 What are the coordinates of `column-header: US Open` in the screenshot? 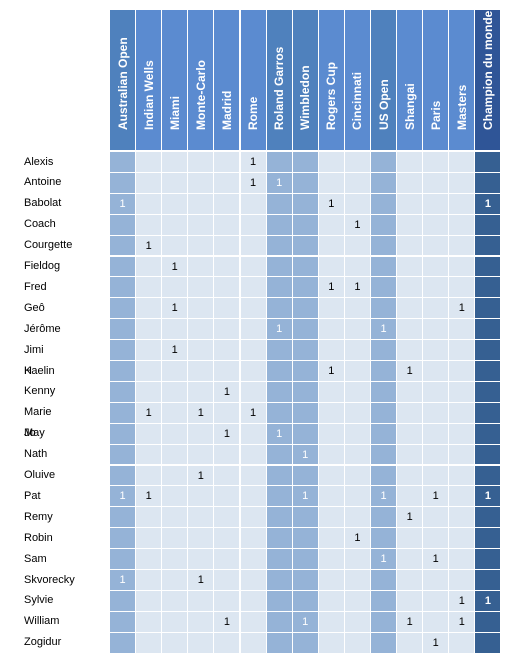 It's located at (384, 80).